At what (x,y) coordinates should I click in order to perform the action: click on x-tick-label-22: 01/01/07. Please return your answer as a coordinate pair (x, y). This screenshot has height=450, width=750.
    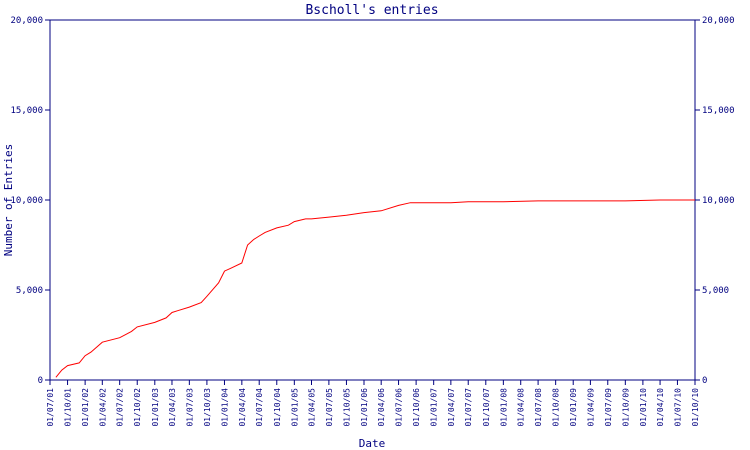
    Looking at the image, I should click on (434, 407).